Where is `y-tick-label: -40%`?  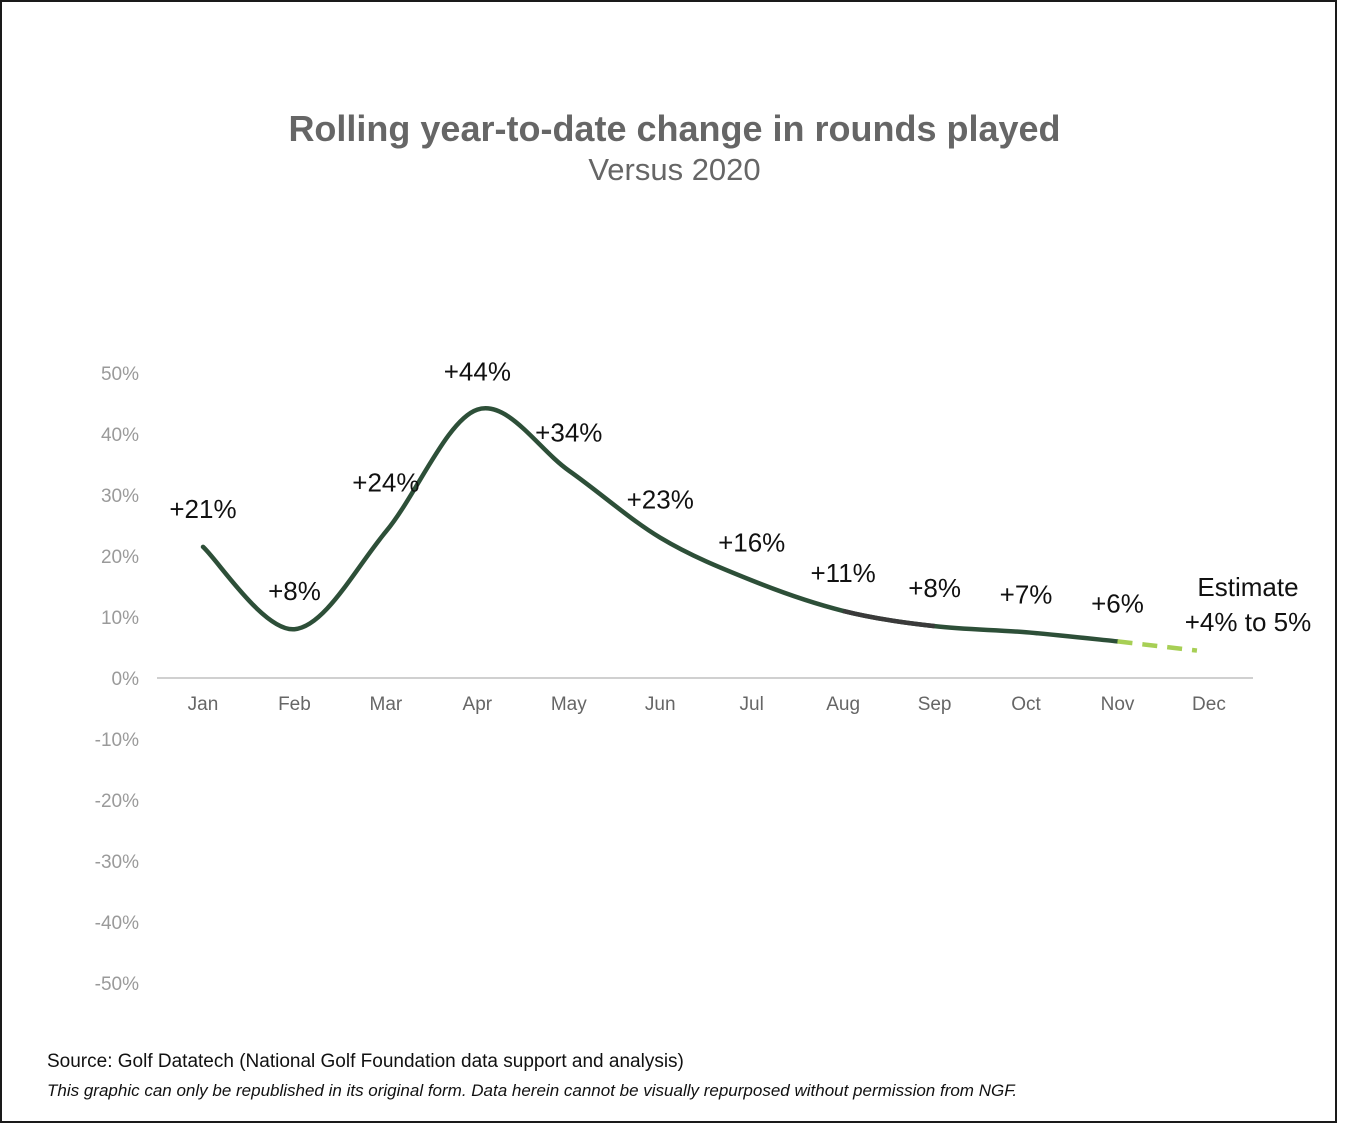
y-tick-label: -40% is located at coordinates (117, 923).